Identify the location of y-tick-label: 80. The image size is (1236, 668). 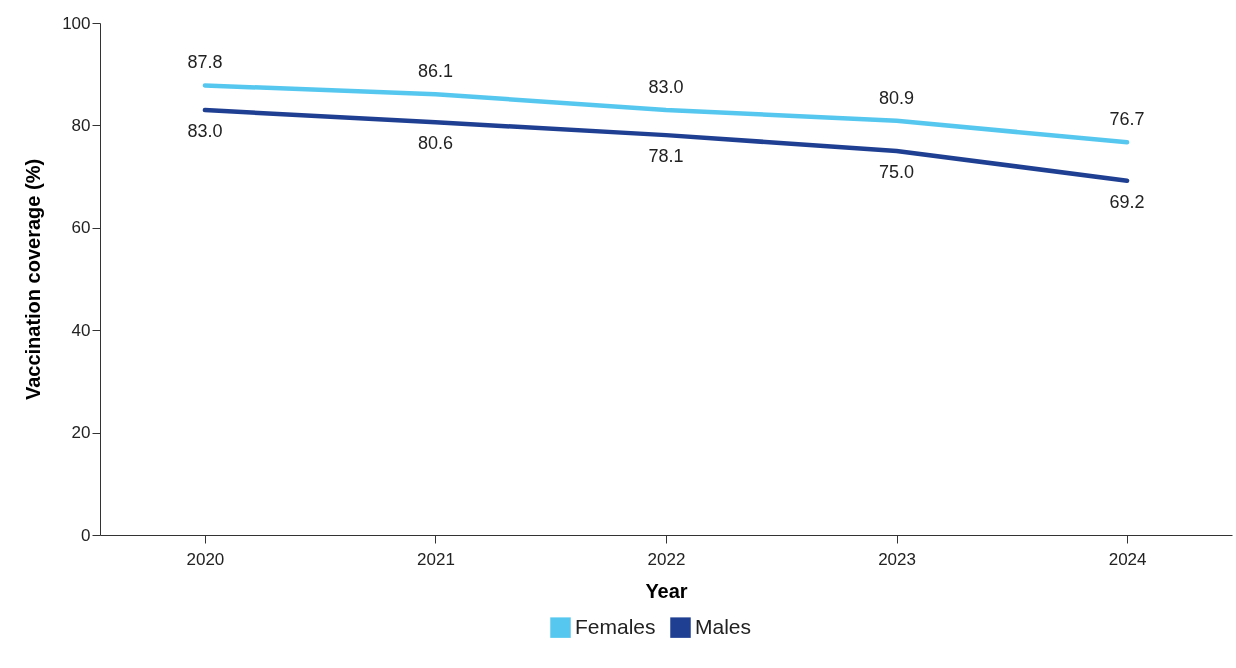
(81, 125).